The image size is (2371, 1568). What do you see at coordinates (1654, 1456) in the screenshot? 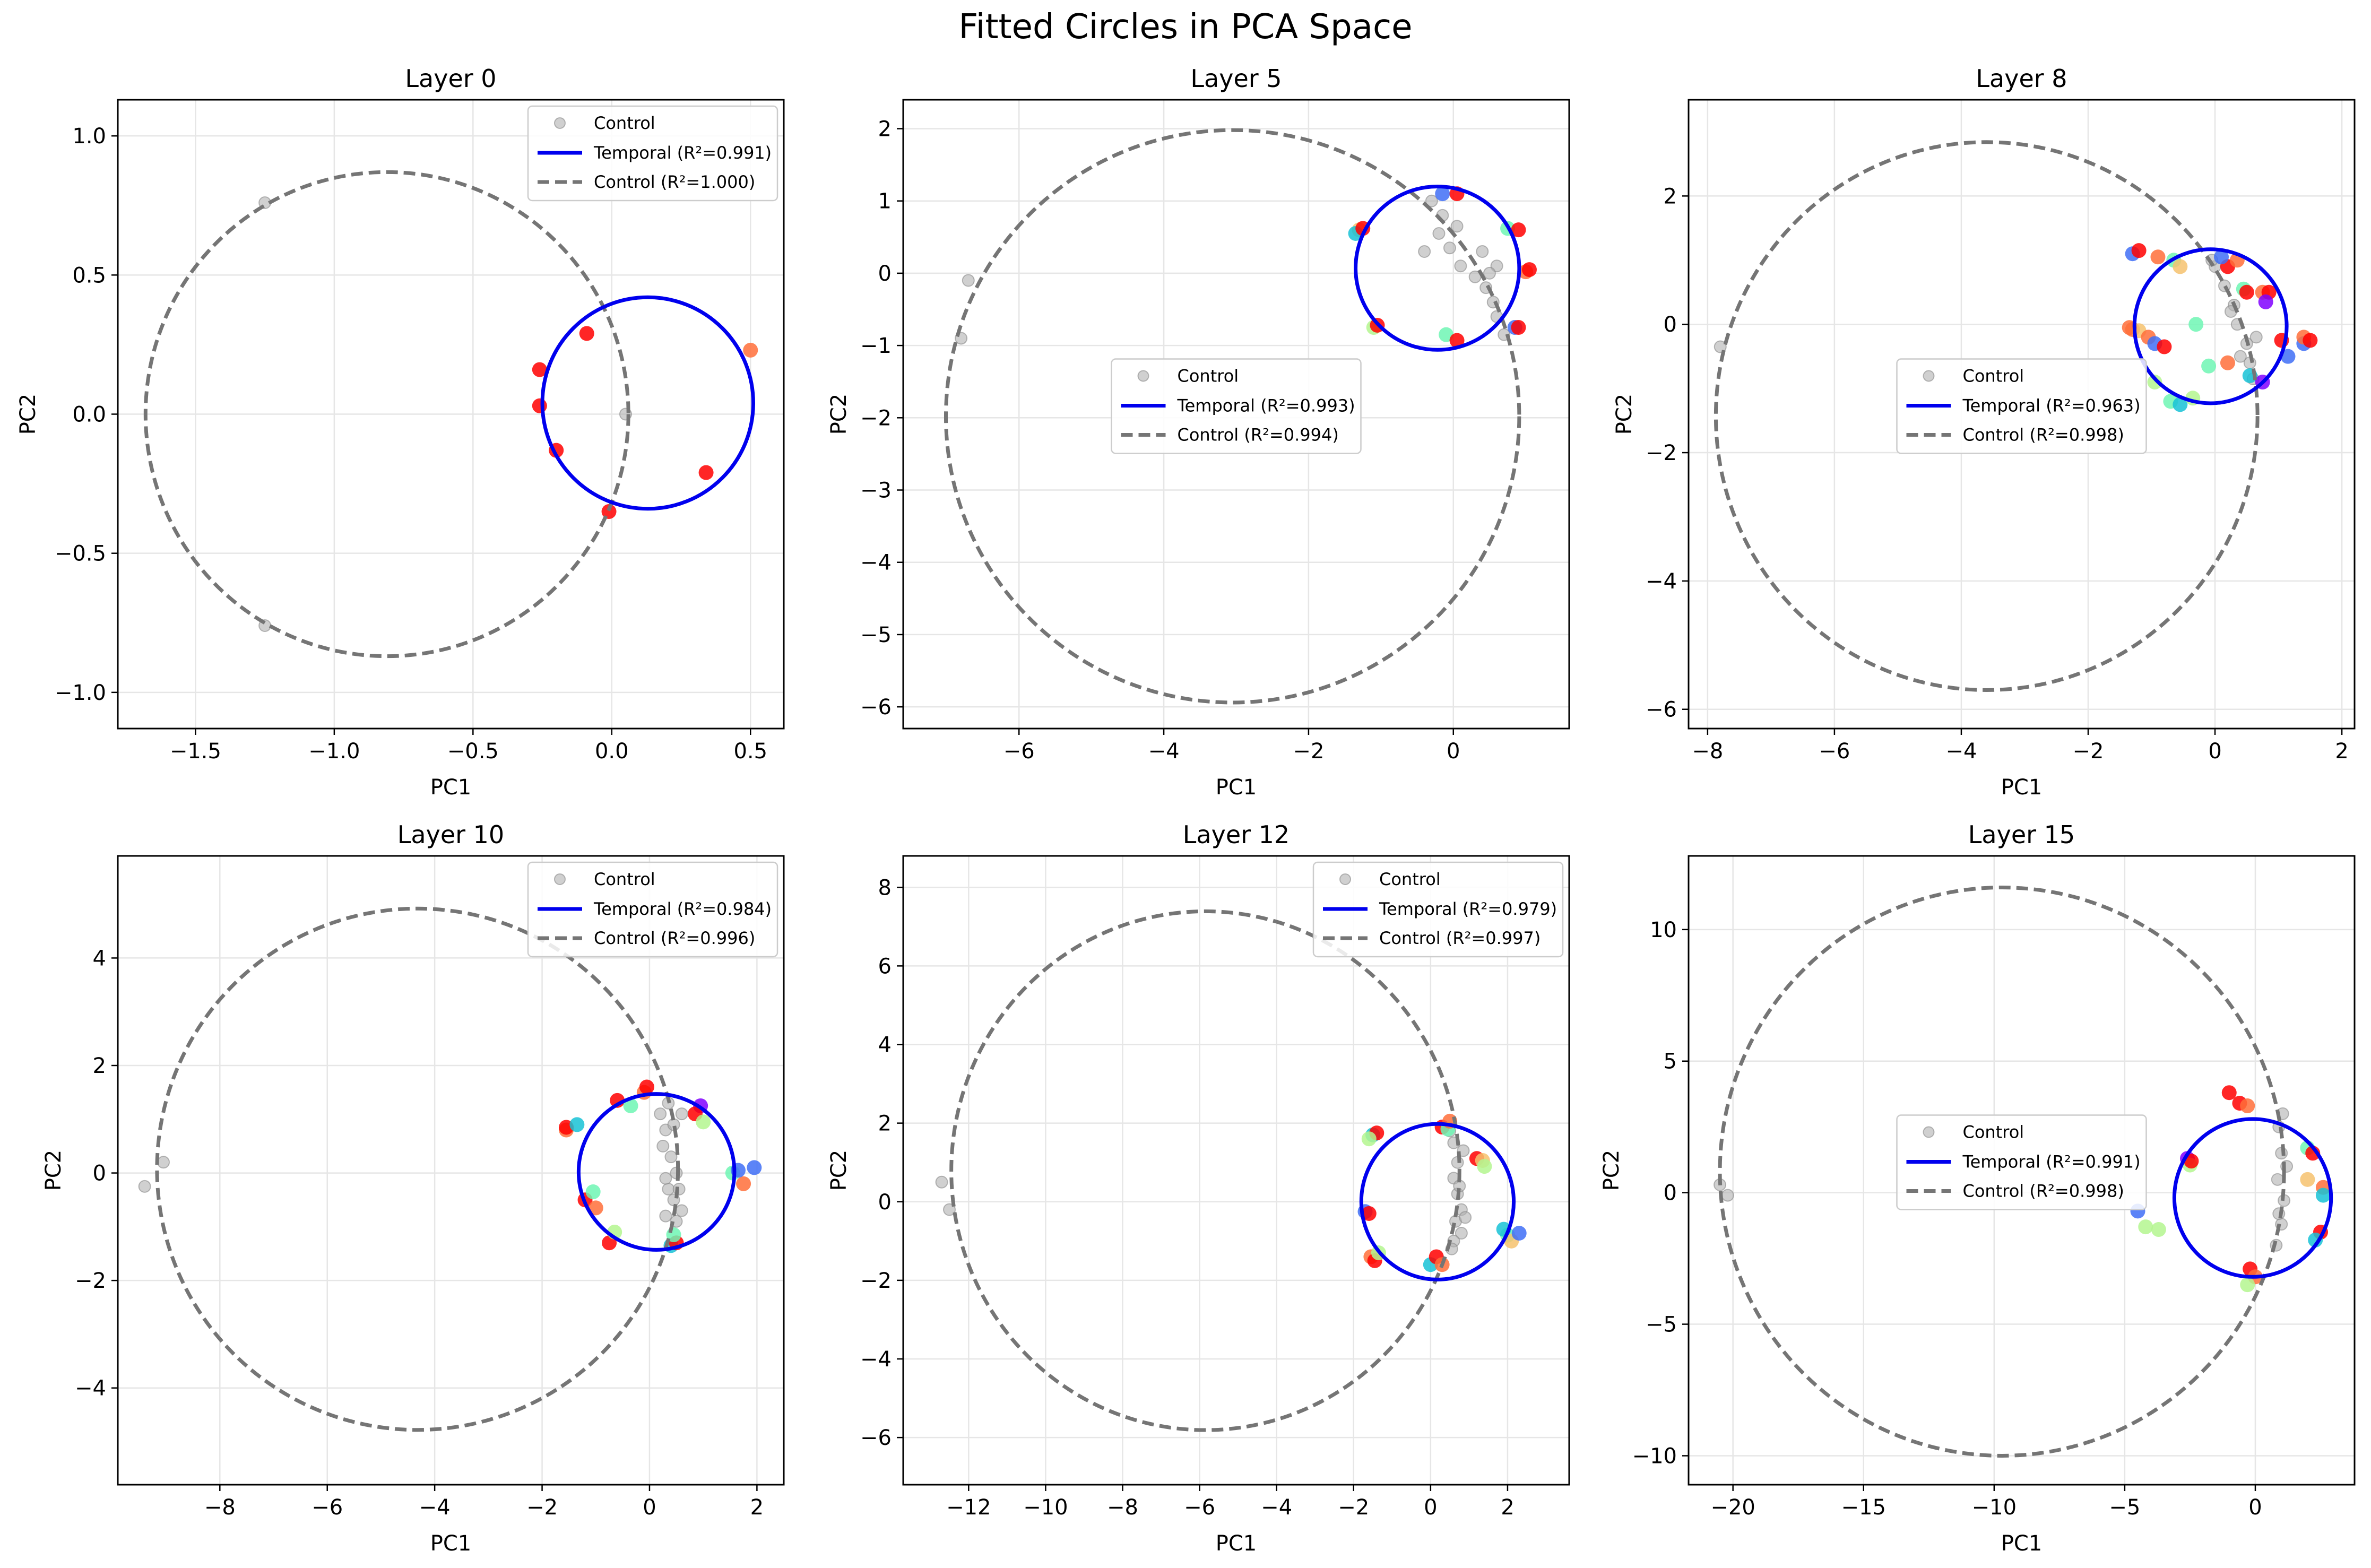
I see `y-tick-label: −10` at bounding box center [1654, 1456].